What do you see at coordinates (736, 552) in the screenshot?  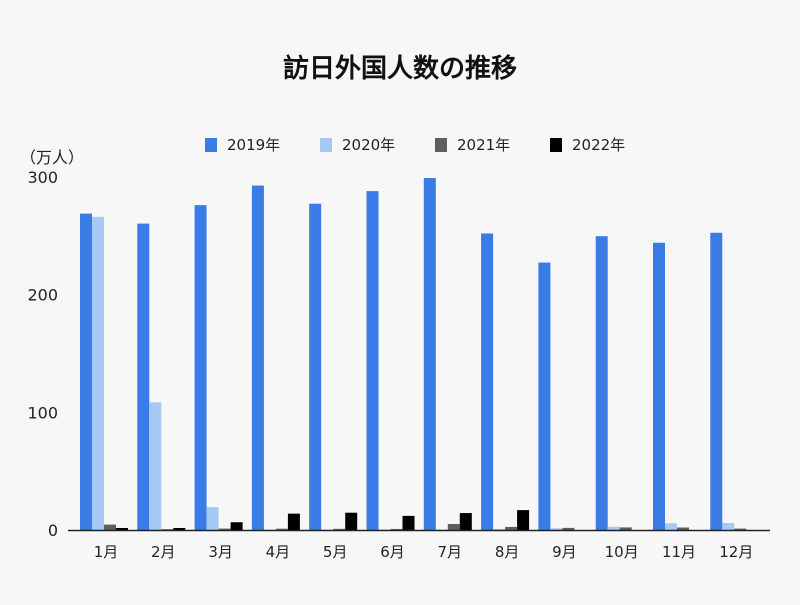 I see `x-tick-label: 12月` at bounding box center [736, 552].